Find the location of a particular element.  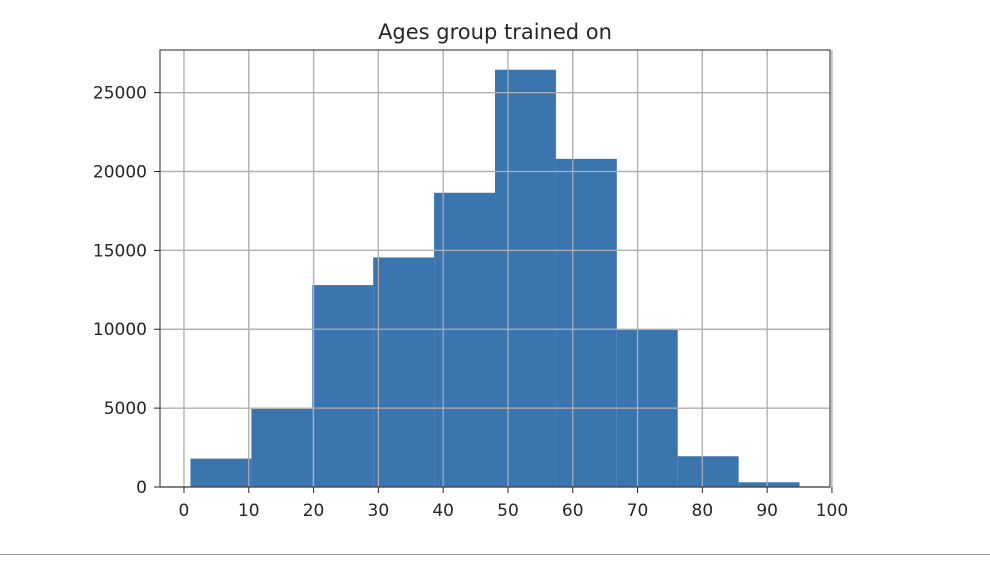

x-tick-label: 60 is located at coordinates (573, 511).